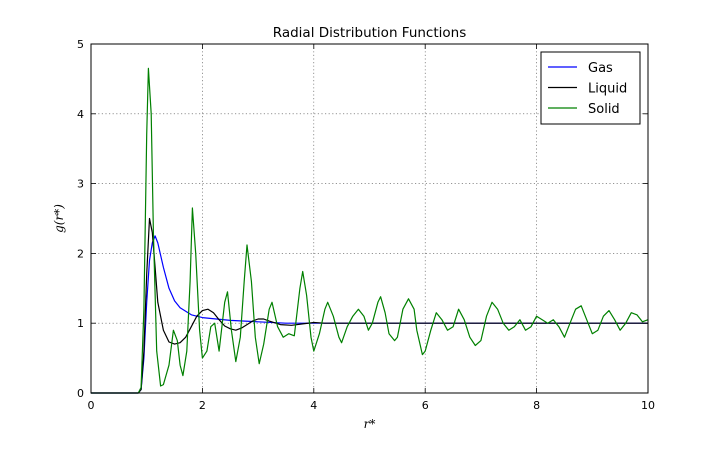 The image size is (720, 450). Describe the element at coordinates (80, 323) in the screenshot. I see `y-tick-label: 1` at that location.